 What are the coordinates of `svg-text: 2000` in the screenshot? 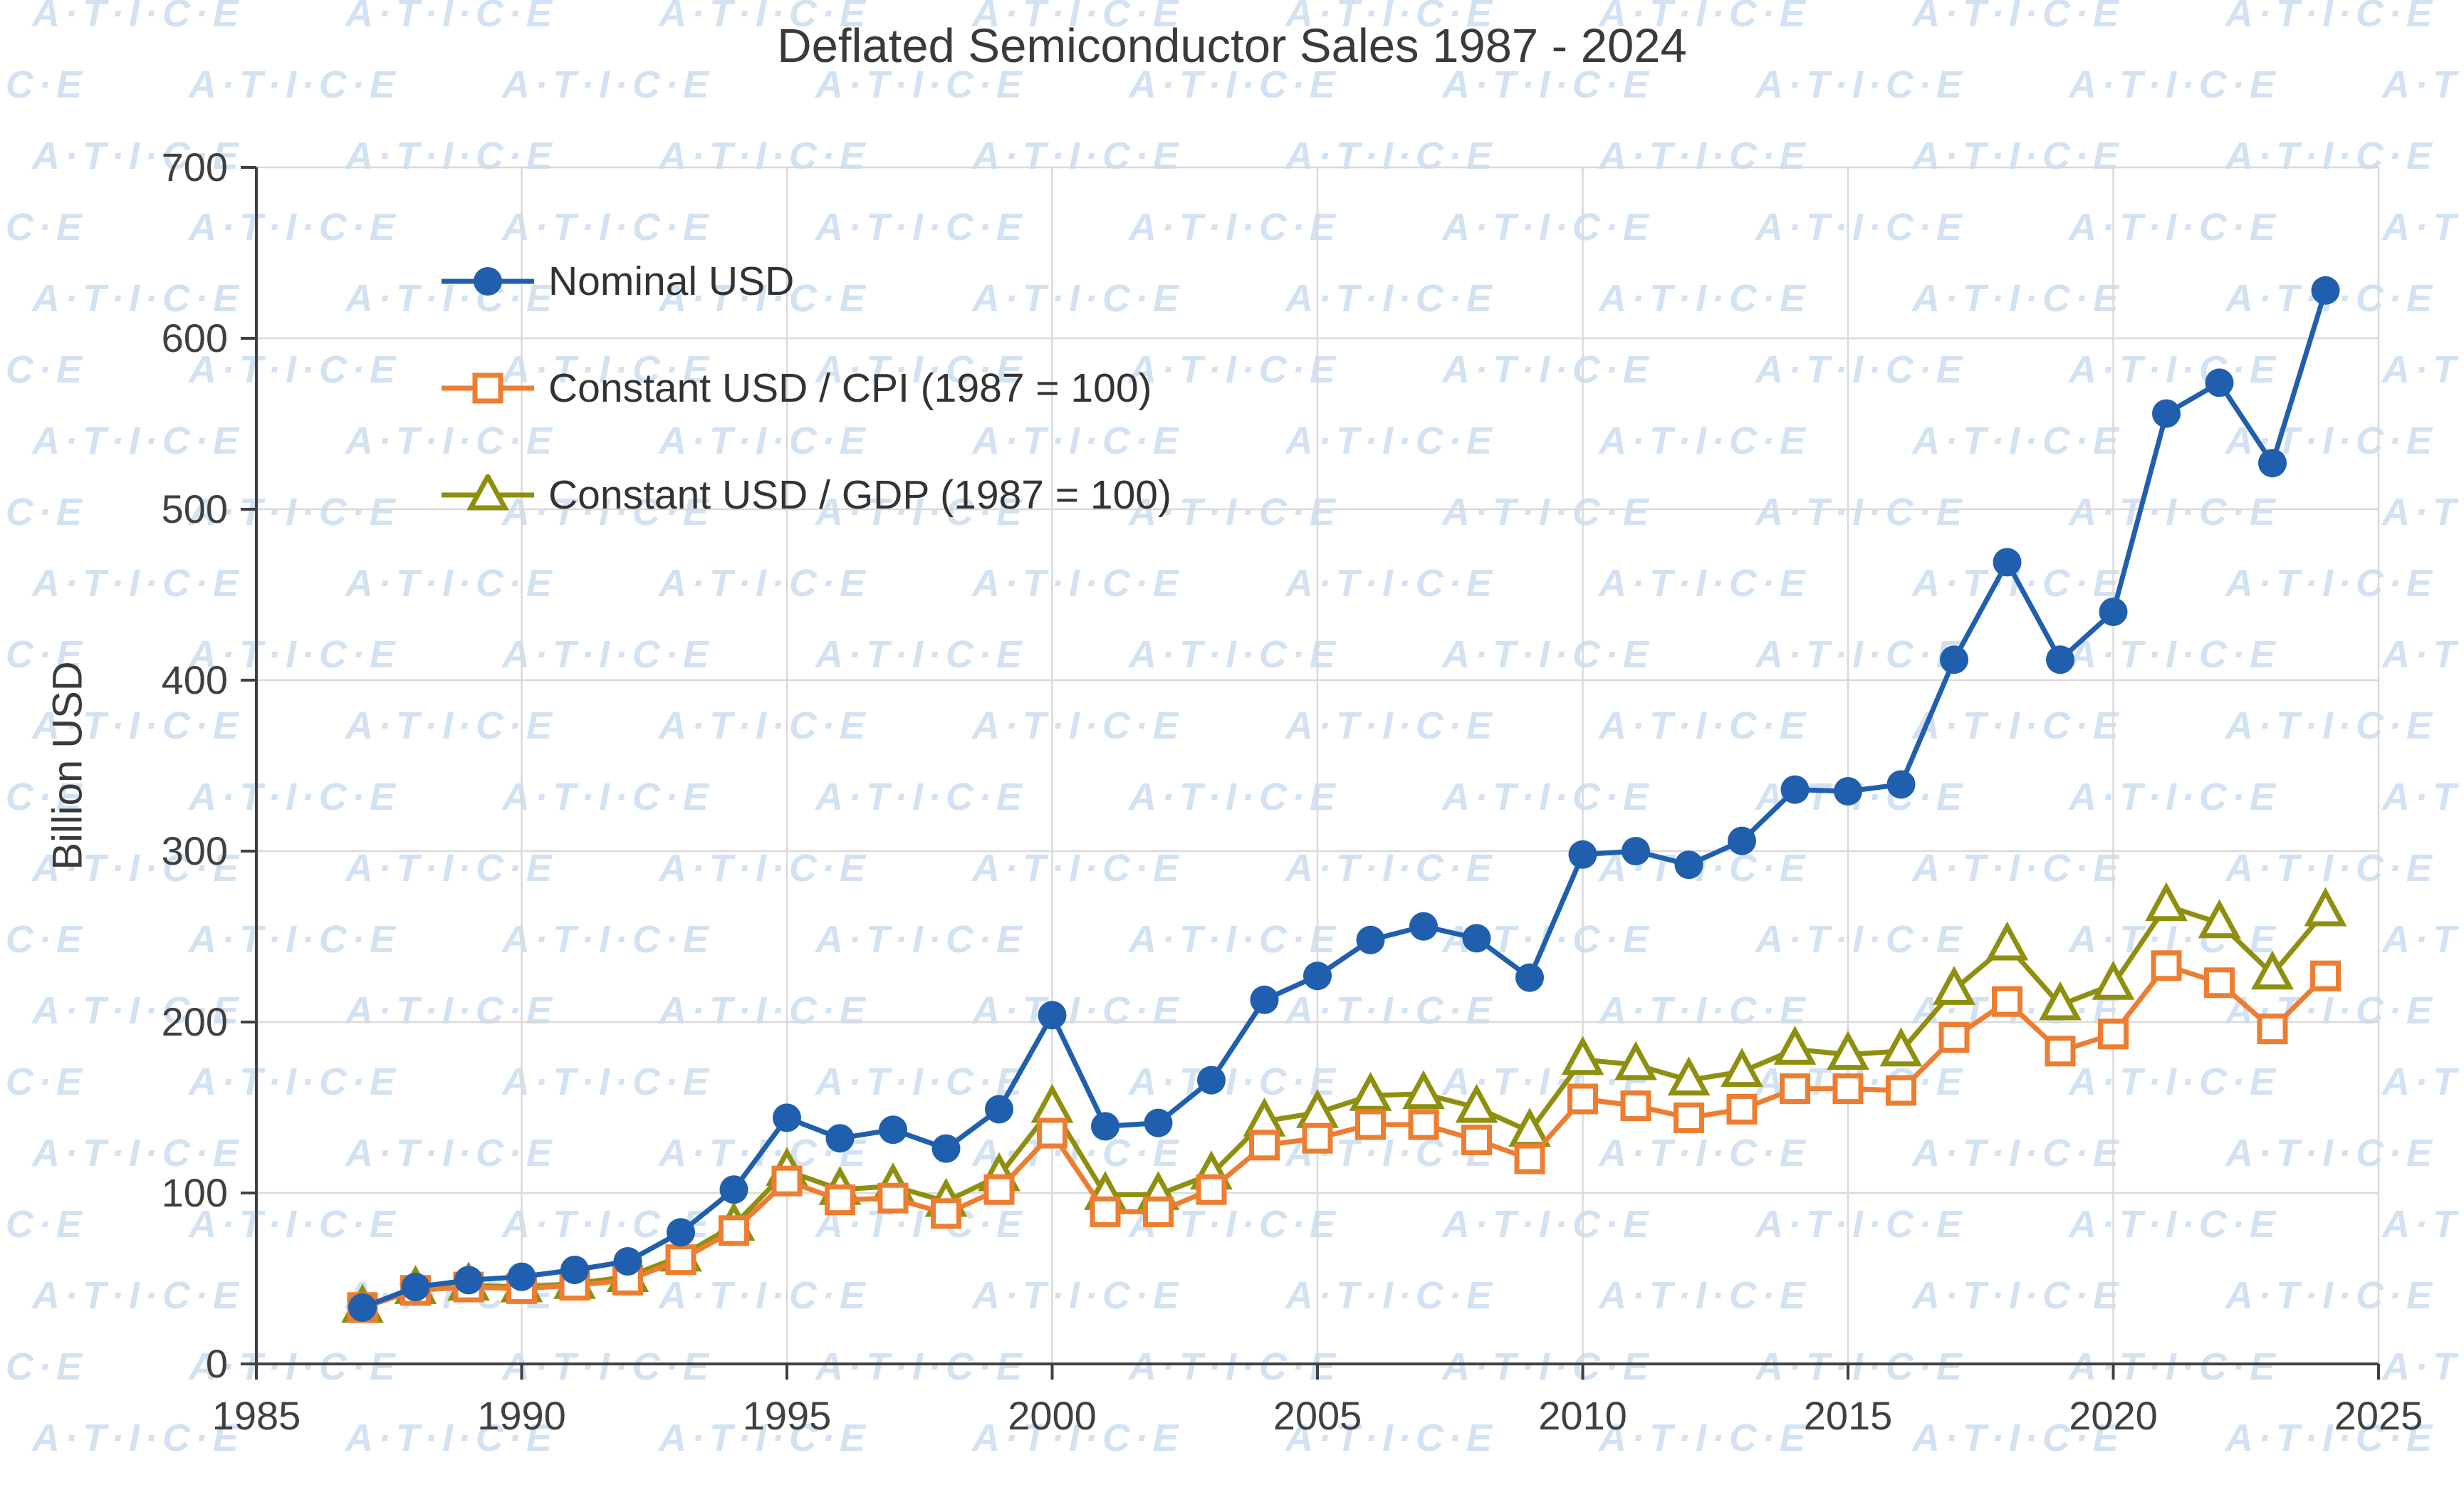 It's located at (1052, 1415).